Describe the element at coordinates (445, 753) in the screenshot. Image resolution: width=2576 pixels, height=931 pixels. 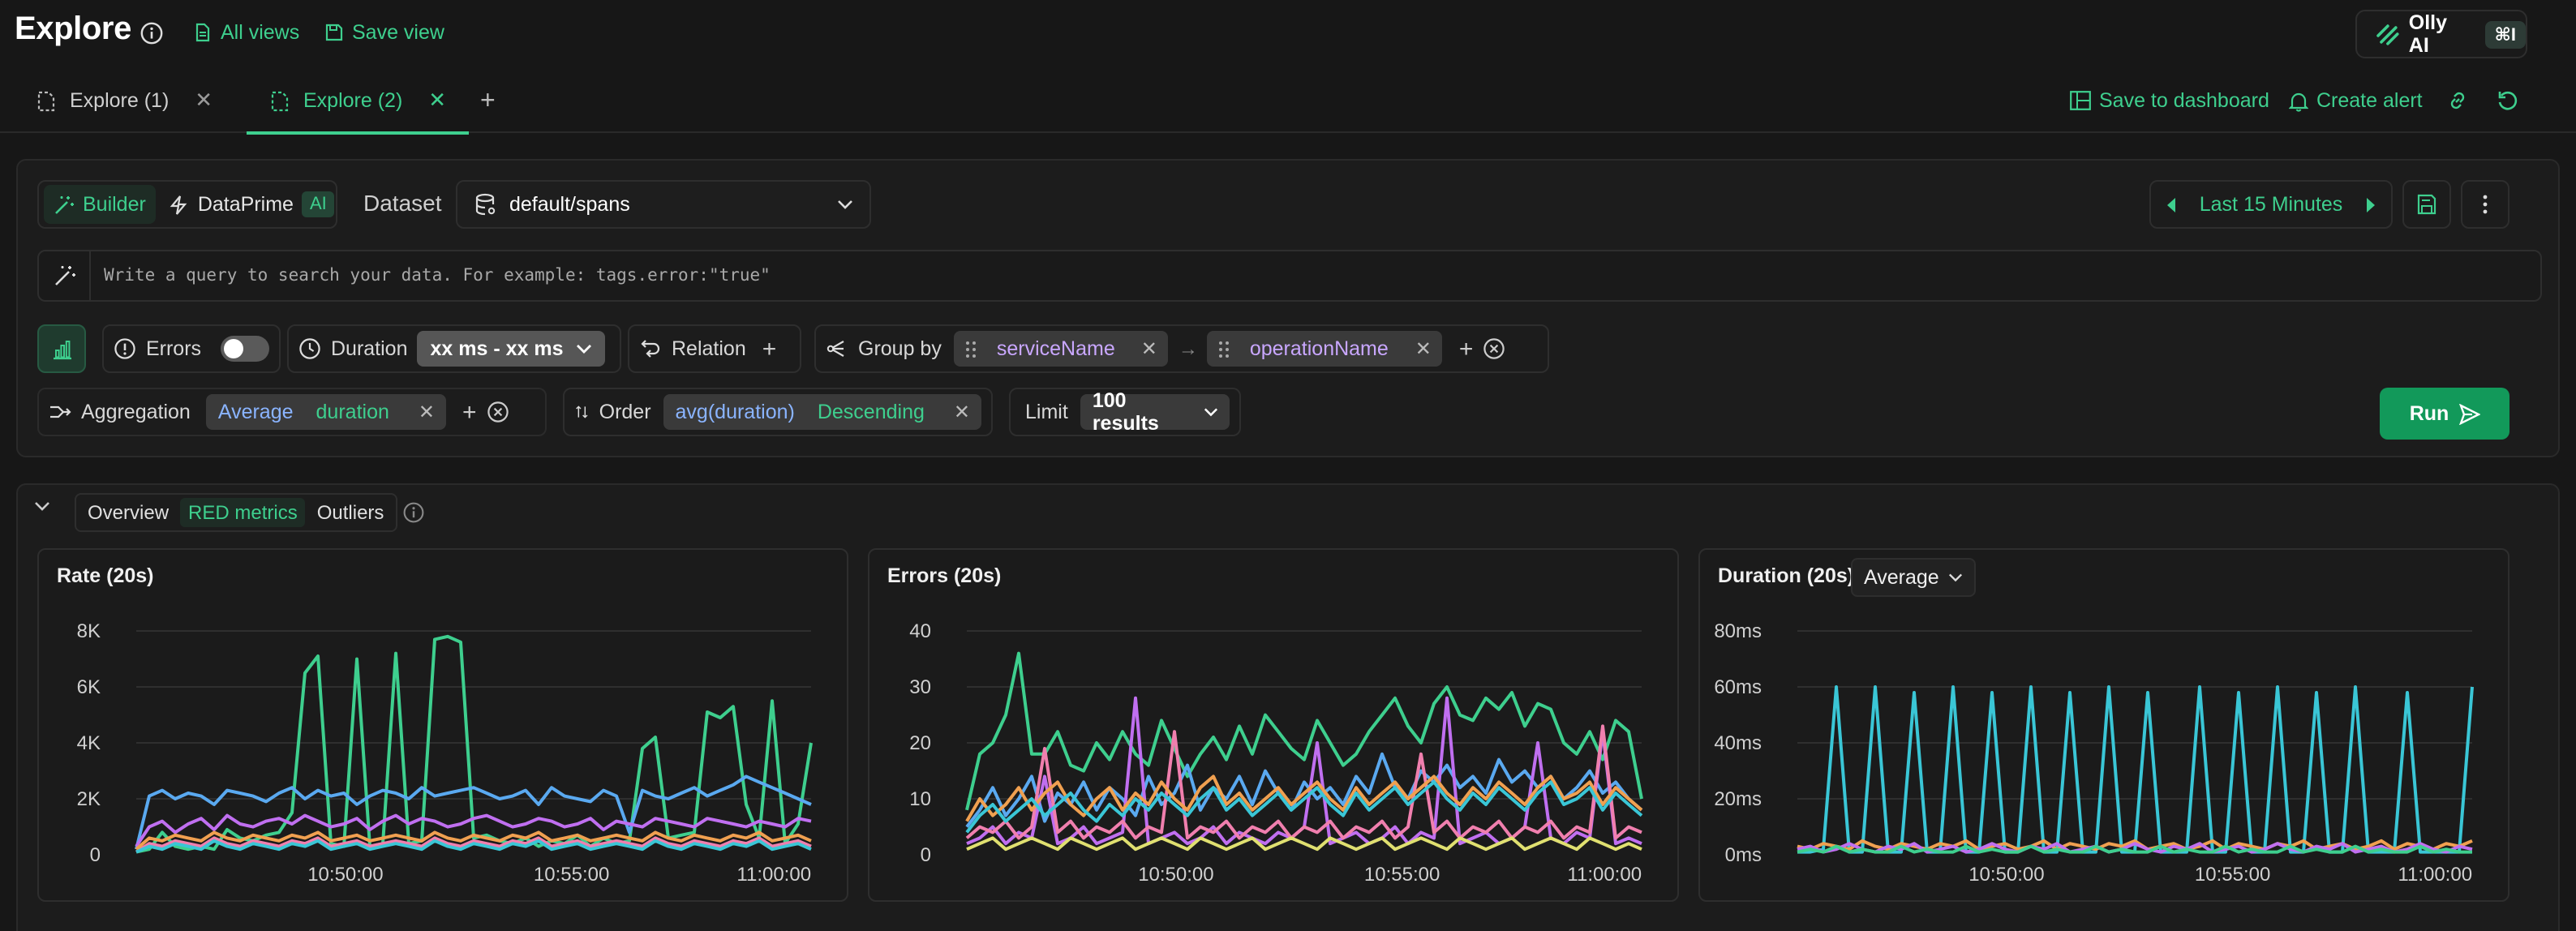
I see `rate-chart: 8K 6K 4K 2K 0 10:50:00 10:55:00 11:00:00` at that location.